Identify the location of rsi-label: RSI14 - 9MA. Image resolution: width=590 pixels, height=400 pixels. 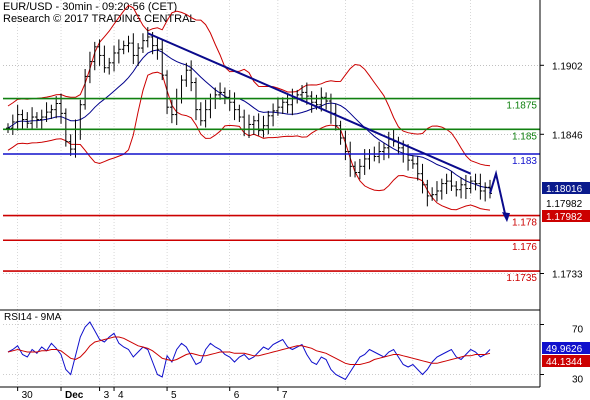
(33, 317).